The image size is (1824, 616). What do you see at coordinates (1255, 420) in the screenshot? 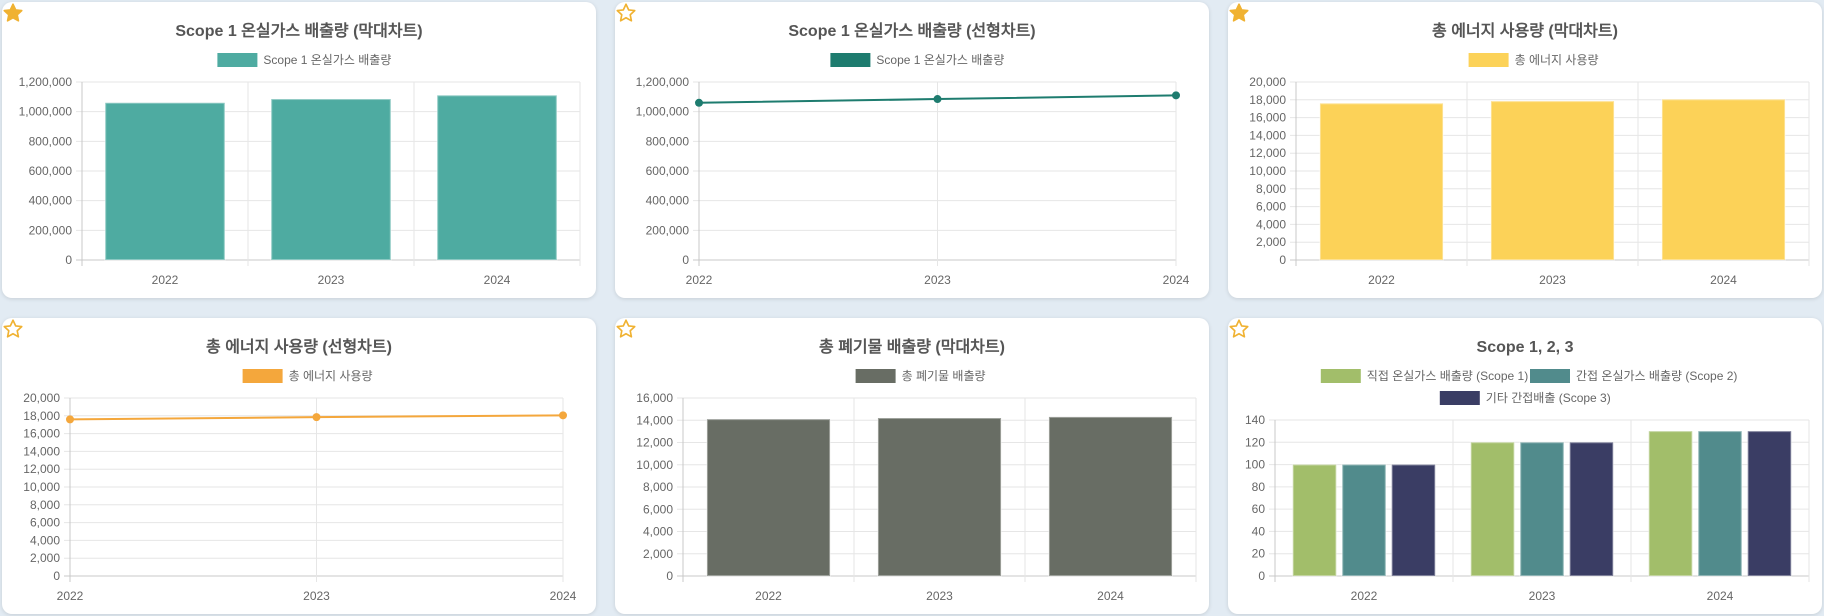
I see `y-tick-label: 140` at bounding box center [1255, 420].